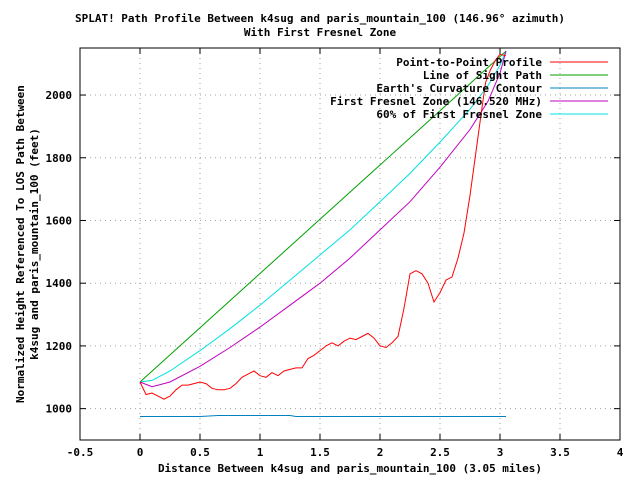 Image resolution: width=640 pixels, height=480 pixels. I want to click on x-tick-label: -0.5, so click(80, 452).